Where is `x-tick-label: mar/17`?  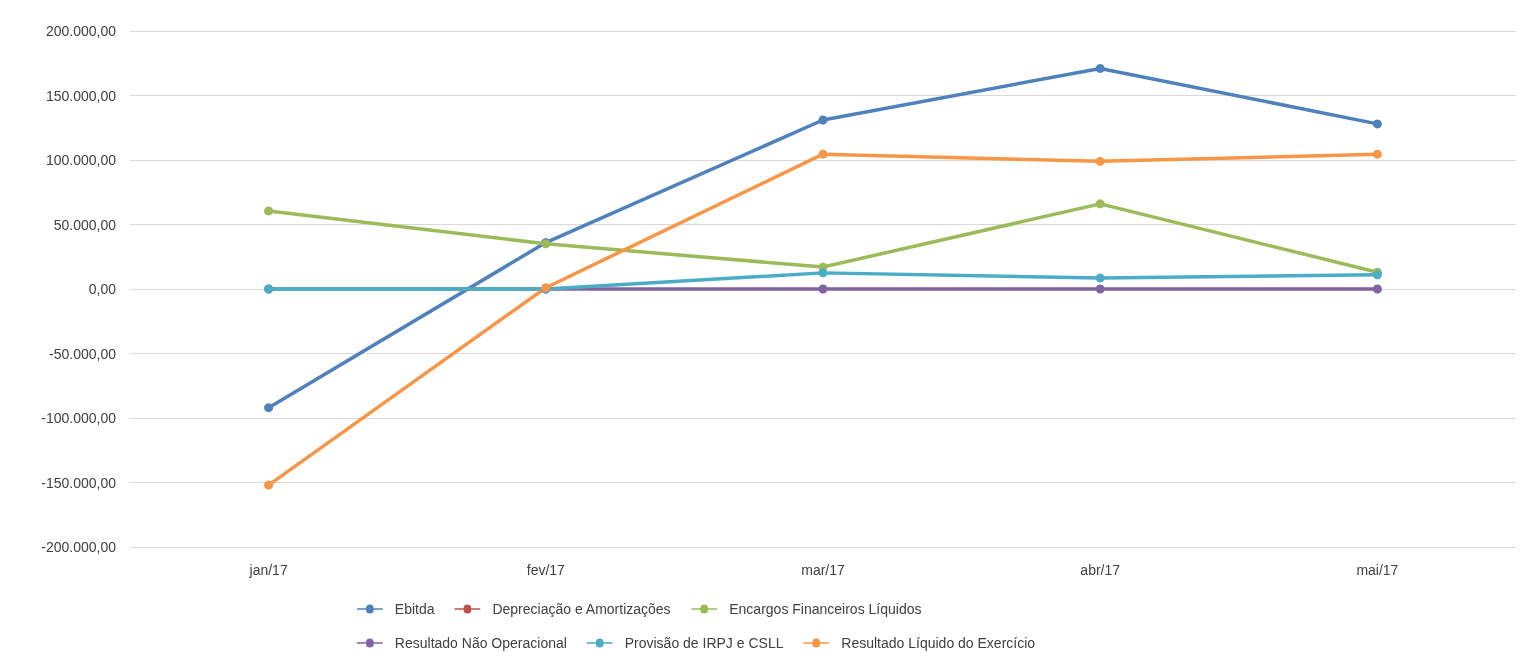 x-tick-label: mar/17 is located at coordinates (823, 570).